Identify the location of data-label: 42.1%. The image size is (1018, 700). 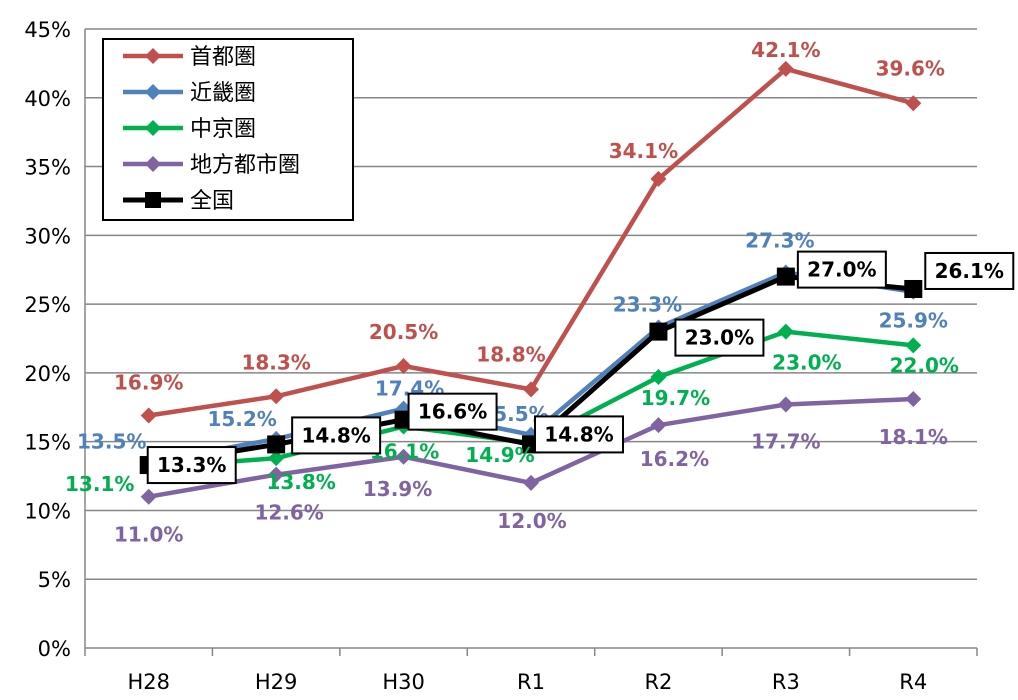
(785, 50).